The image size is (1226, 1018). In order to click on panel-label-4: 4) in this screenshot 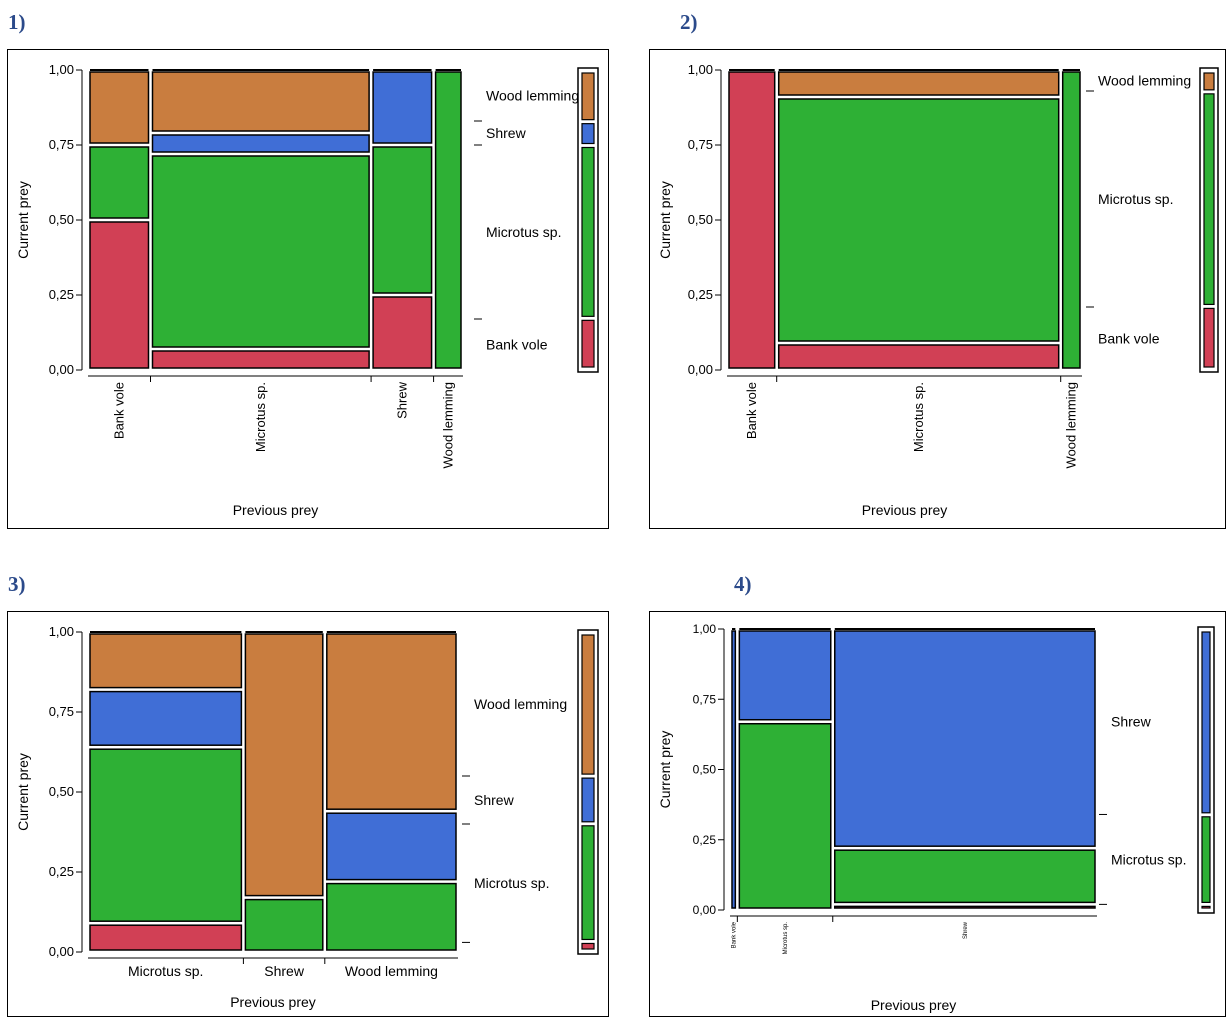, I will do `click(743, 584)`.